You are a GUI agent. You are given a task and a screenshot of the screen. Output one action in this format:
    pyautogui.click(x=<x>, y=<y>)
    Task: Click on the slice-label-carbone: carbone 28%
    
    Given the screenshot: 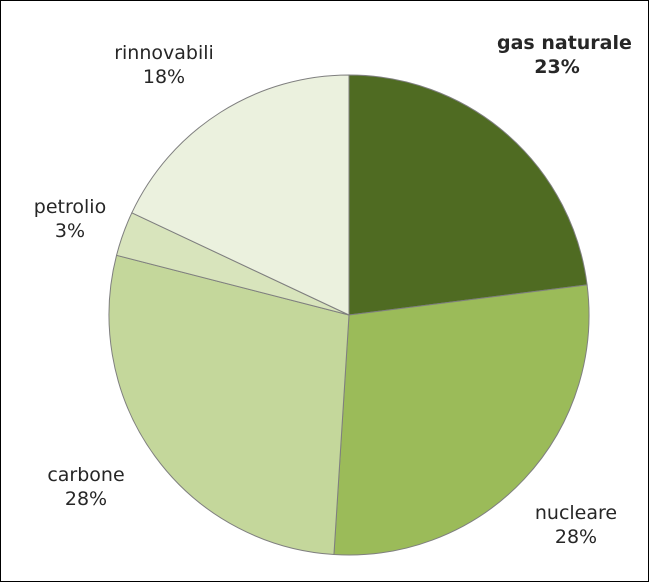 What is the action you would take?
    pyautogui.click(x=86, y=487)
    